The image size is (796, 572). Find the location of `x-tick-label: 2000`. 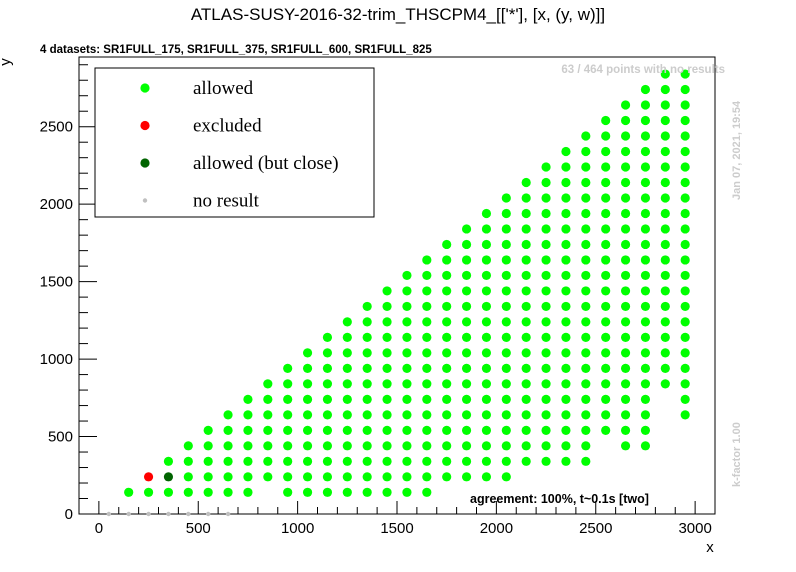

x-tick-label: 2000 is located at coordinates (496, 528).